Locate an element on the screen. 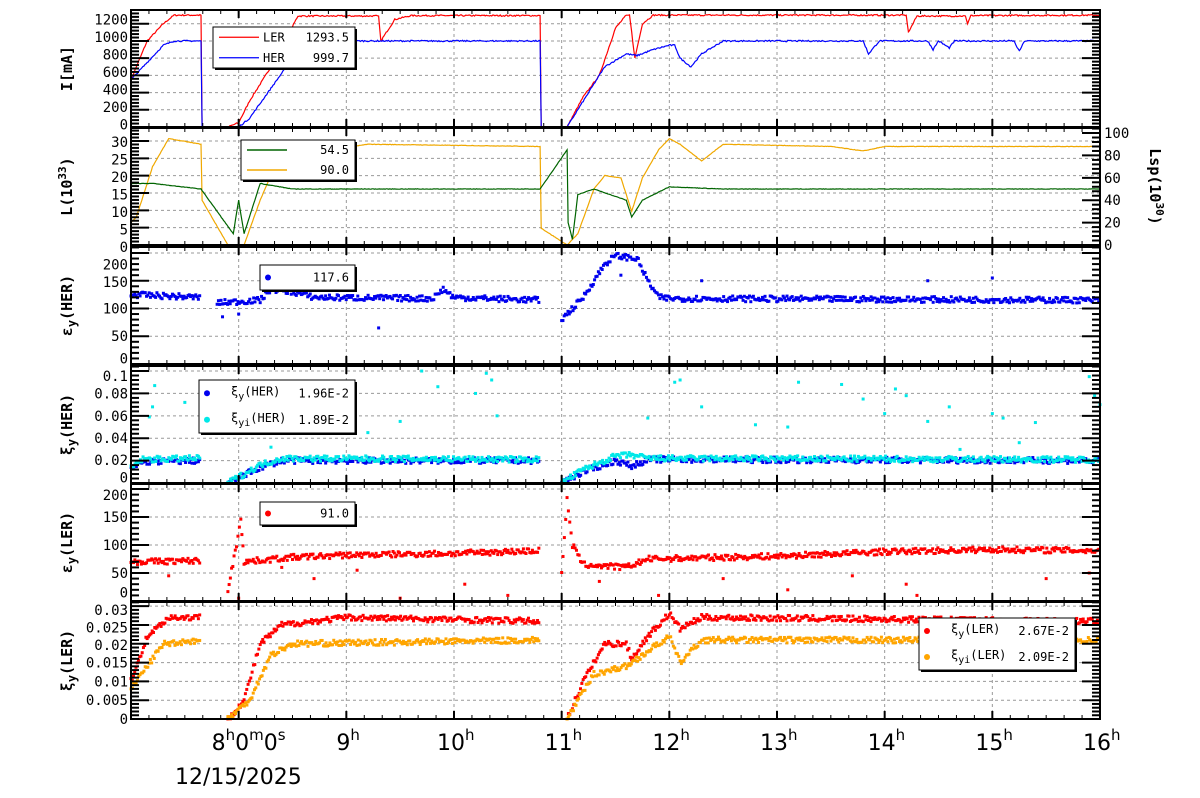 The width and height of the screenshot is (1200, 798). title-part: L(10 is located at coordinates (67, 198).